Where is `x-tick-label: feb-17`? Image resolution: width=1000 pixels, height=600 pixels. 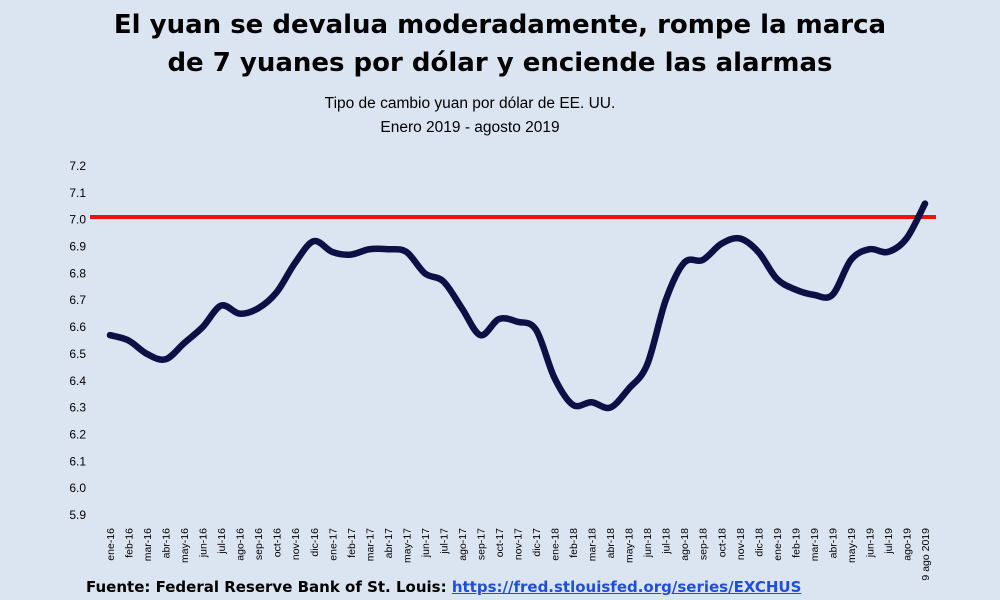
x-tick-label: feb-17 is located at coordinates (352, 543).